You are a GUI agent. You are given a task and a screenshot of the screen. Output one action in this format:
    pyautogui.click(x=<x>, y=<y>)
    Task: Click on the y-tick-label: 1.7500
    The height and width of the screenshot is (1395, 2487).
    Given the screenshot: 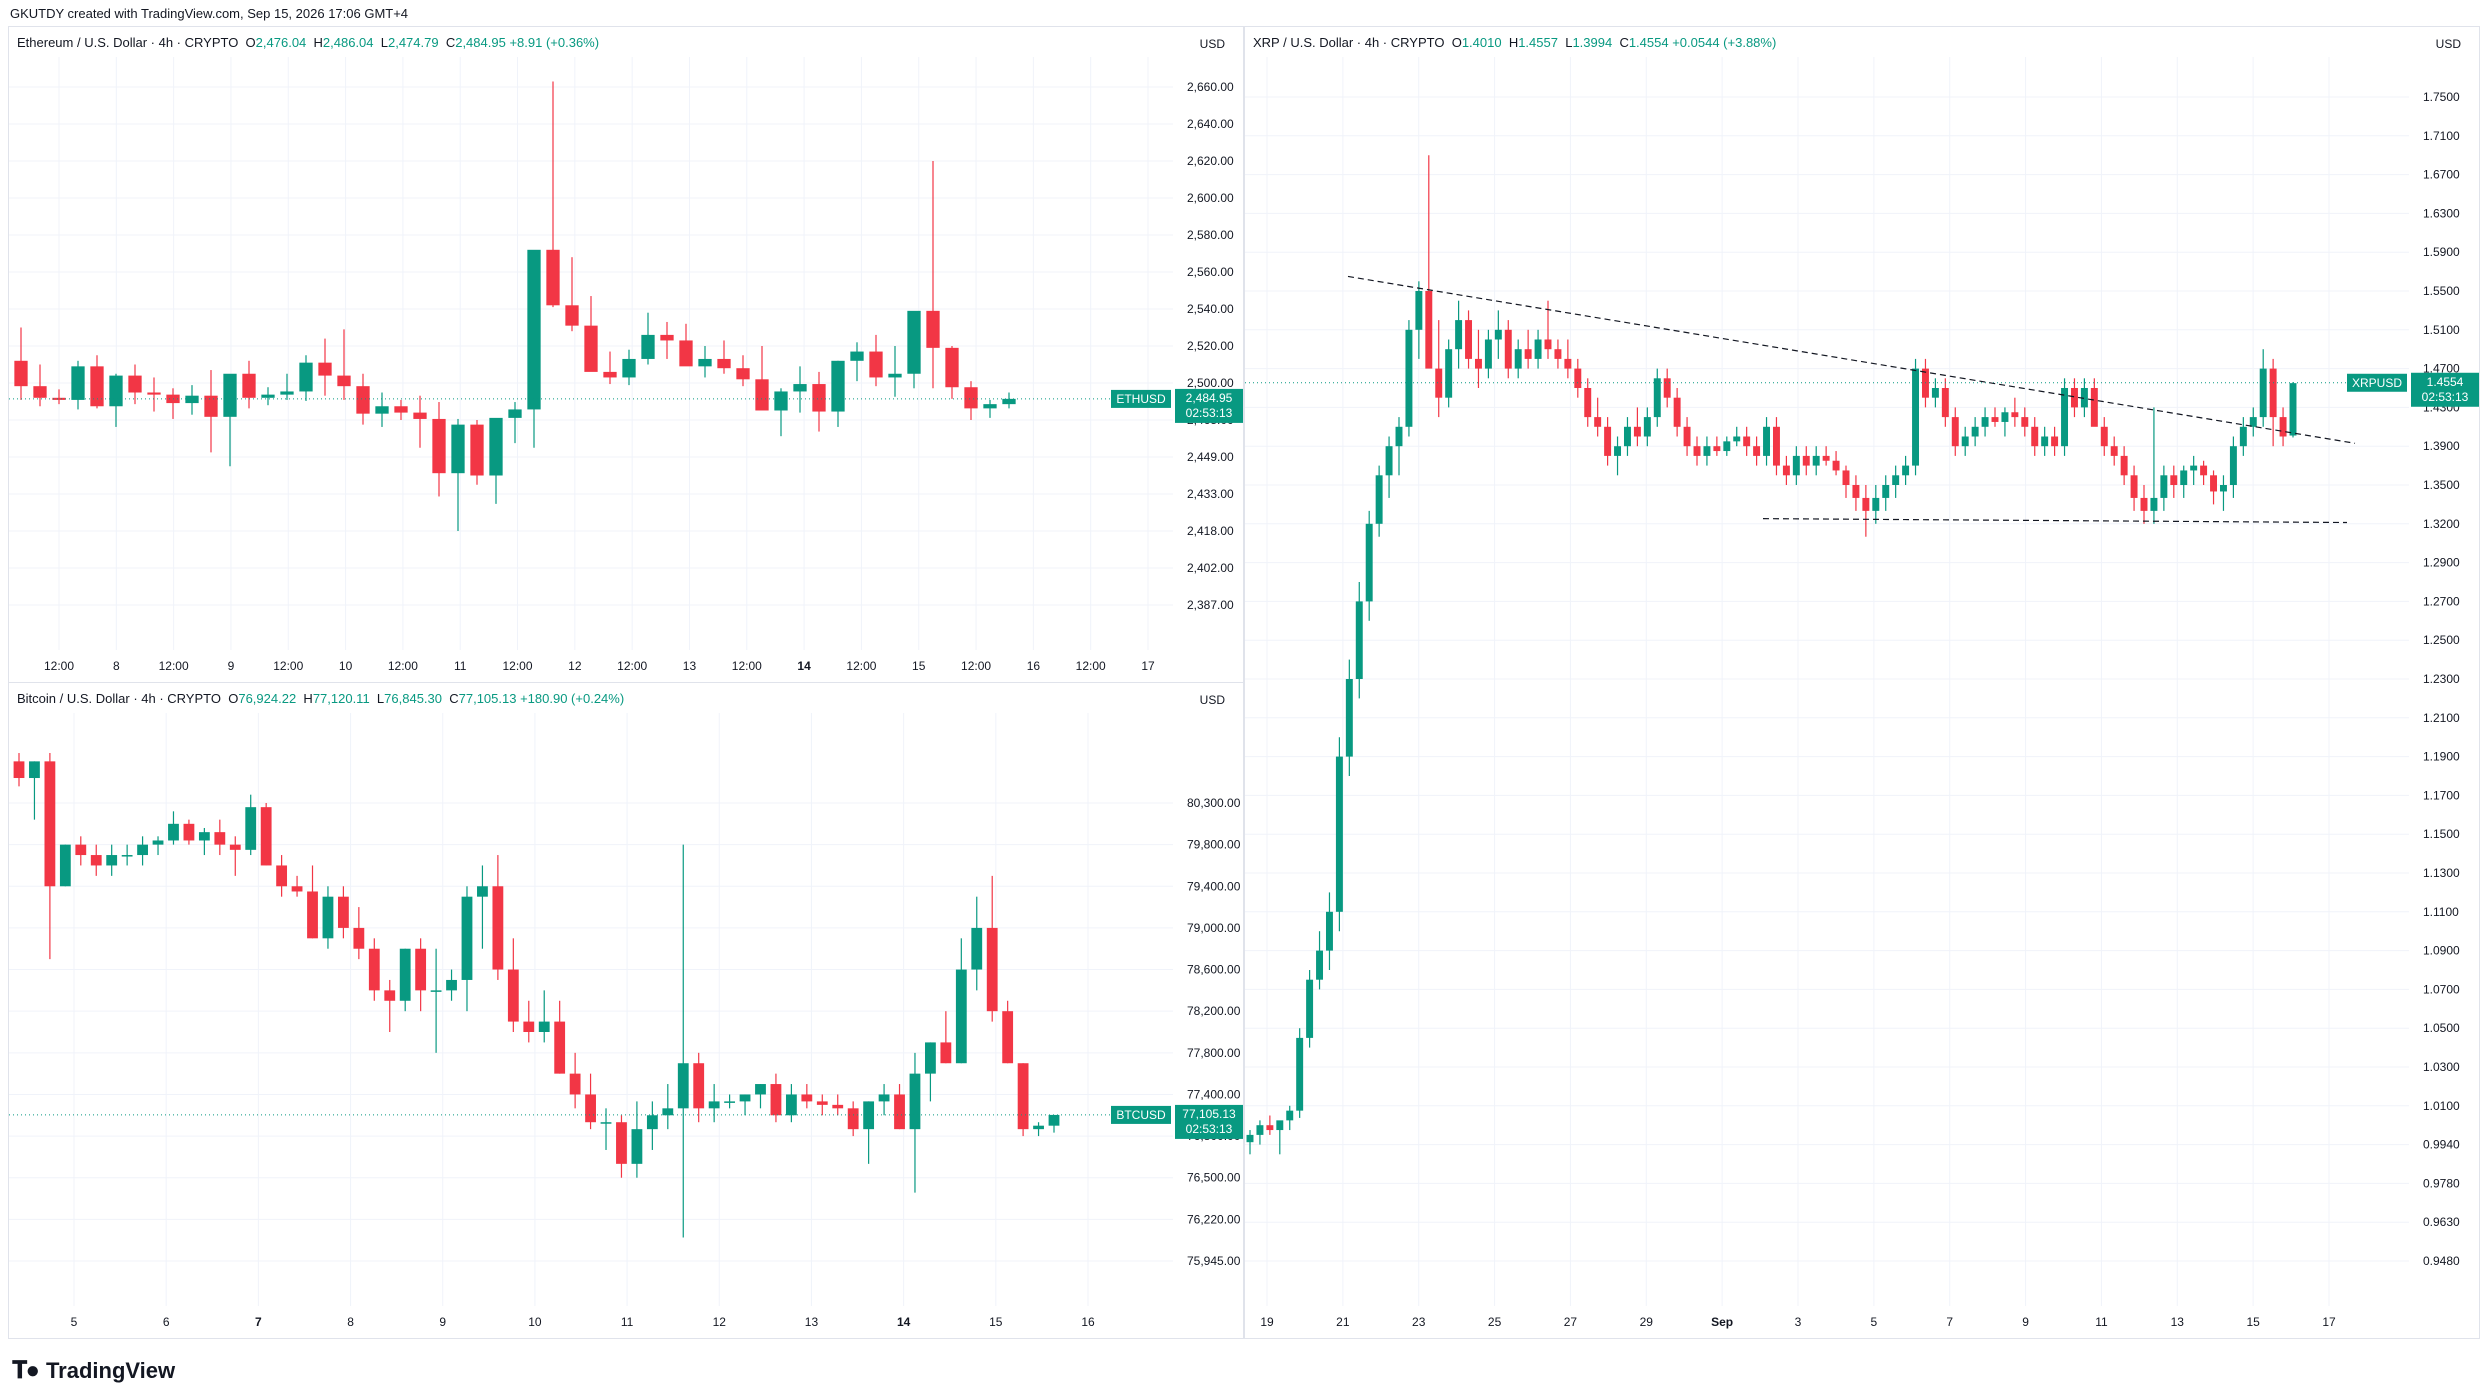 What is the action you would take?
    pyautogui.click(x=2441, y=97)
    